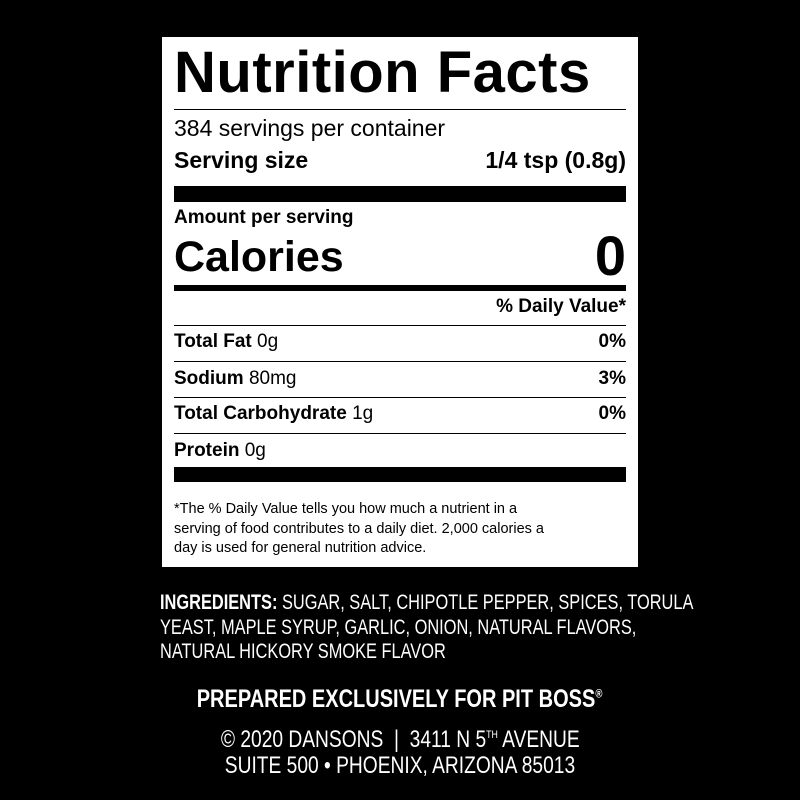  Describe the element at coordinates (538, 739) in the screenshot. I see `address-text: AVENUE` at that location.